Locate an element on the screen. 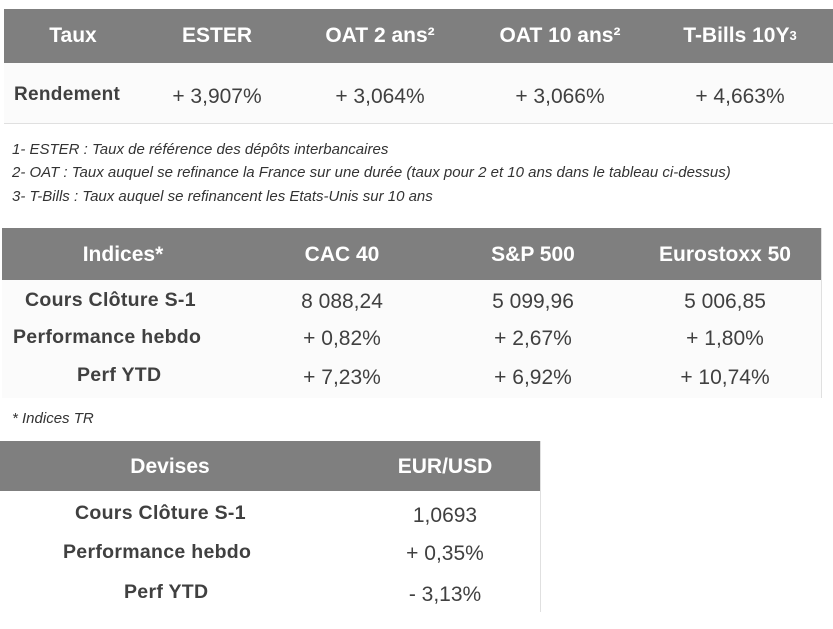 The width and height of the screenshot is (833, 629). indices-header-indices: Indices* is located at coordinates (123, 254).